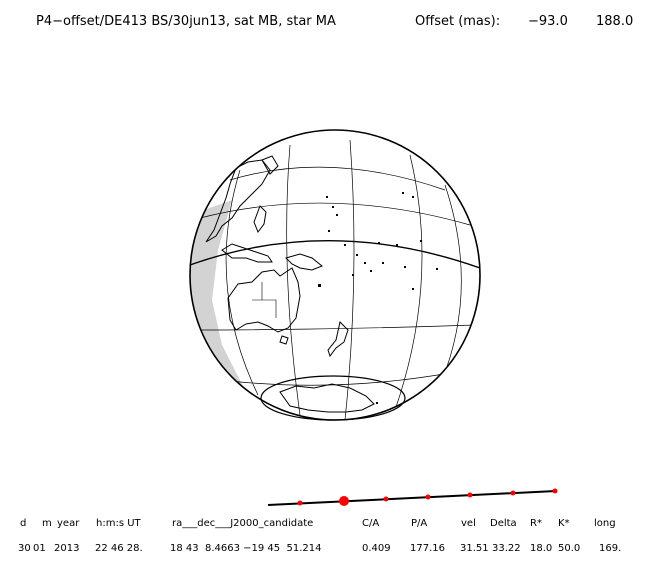  What do you see at coordinates (246, 548) in the screenshot?
I see `val-radec: 18 43 8.4663 −19 45 51.214` at bounding box center [246, 548].